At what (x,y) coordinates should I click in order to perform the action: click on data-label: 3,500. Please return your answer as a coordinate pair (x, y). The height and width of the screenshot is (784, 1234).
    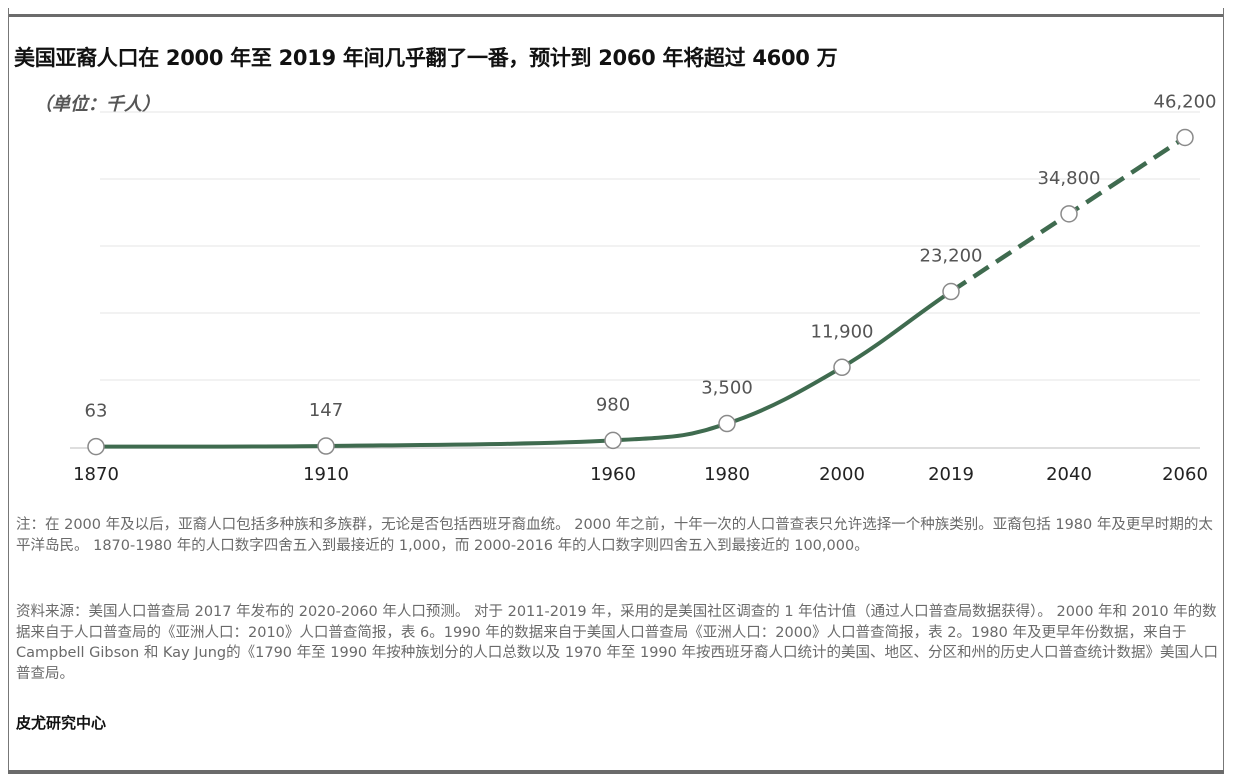
    Looking at the image, I should click on (727, 388).